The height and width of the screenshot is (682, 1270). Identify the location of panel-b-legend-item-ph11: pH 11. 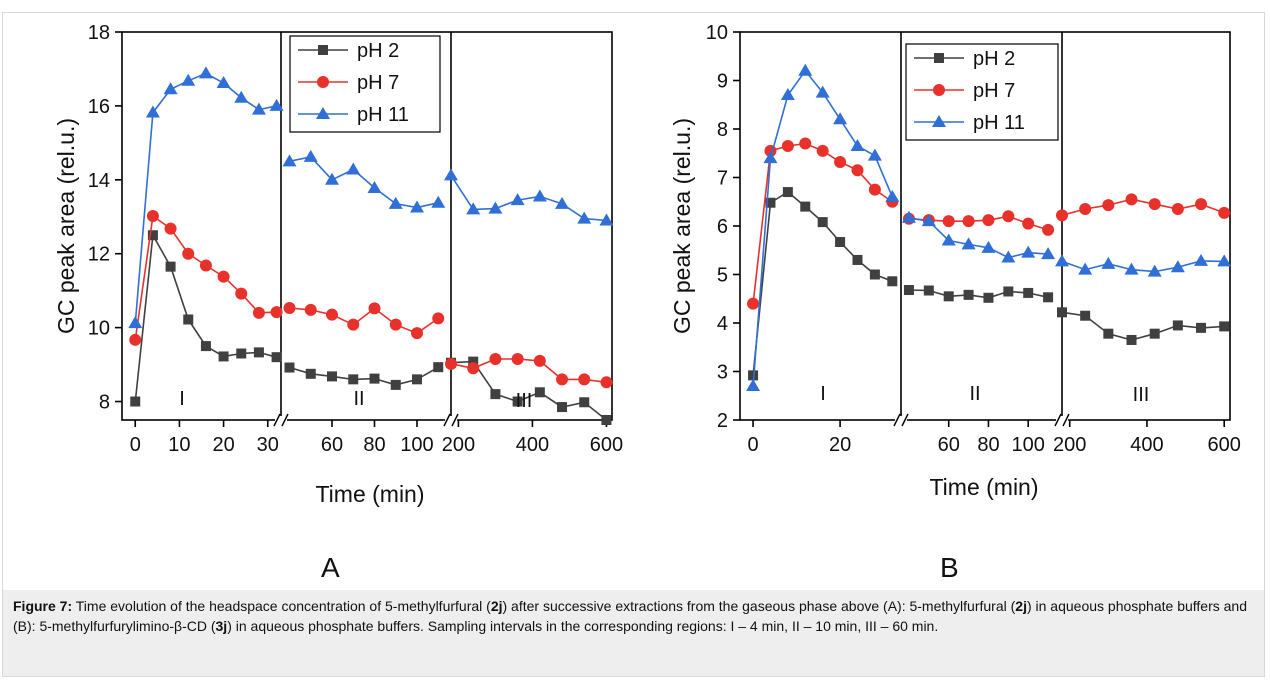
(969, 123).